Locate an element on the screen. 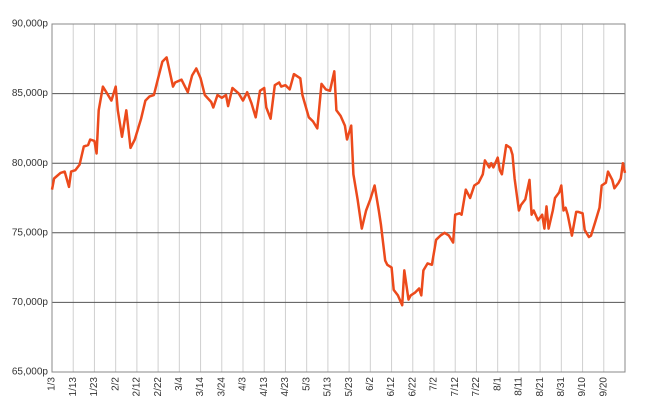 This screenshot has width=645, height=416. x-tick-label: 1/3 is located at coordinates (52, 384).